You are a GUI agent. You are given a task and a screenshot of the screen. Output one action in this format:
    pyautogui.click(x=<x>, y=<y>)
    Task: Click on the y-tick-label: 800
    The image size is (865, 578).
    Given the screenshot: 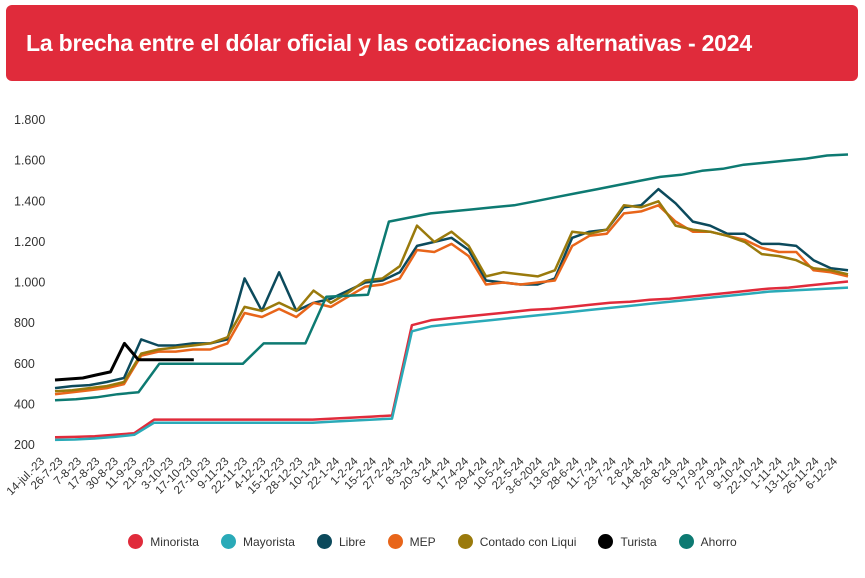 What is the action you would take?
    pyautogui.click(x=24, y=323)
    